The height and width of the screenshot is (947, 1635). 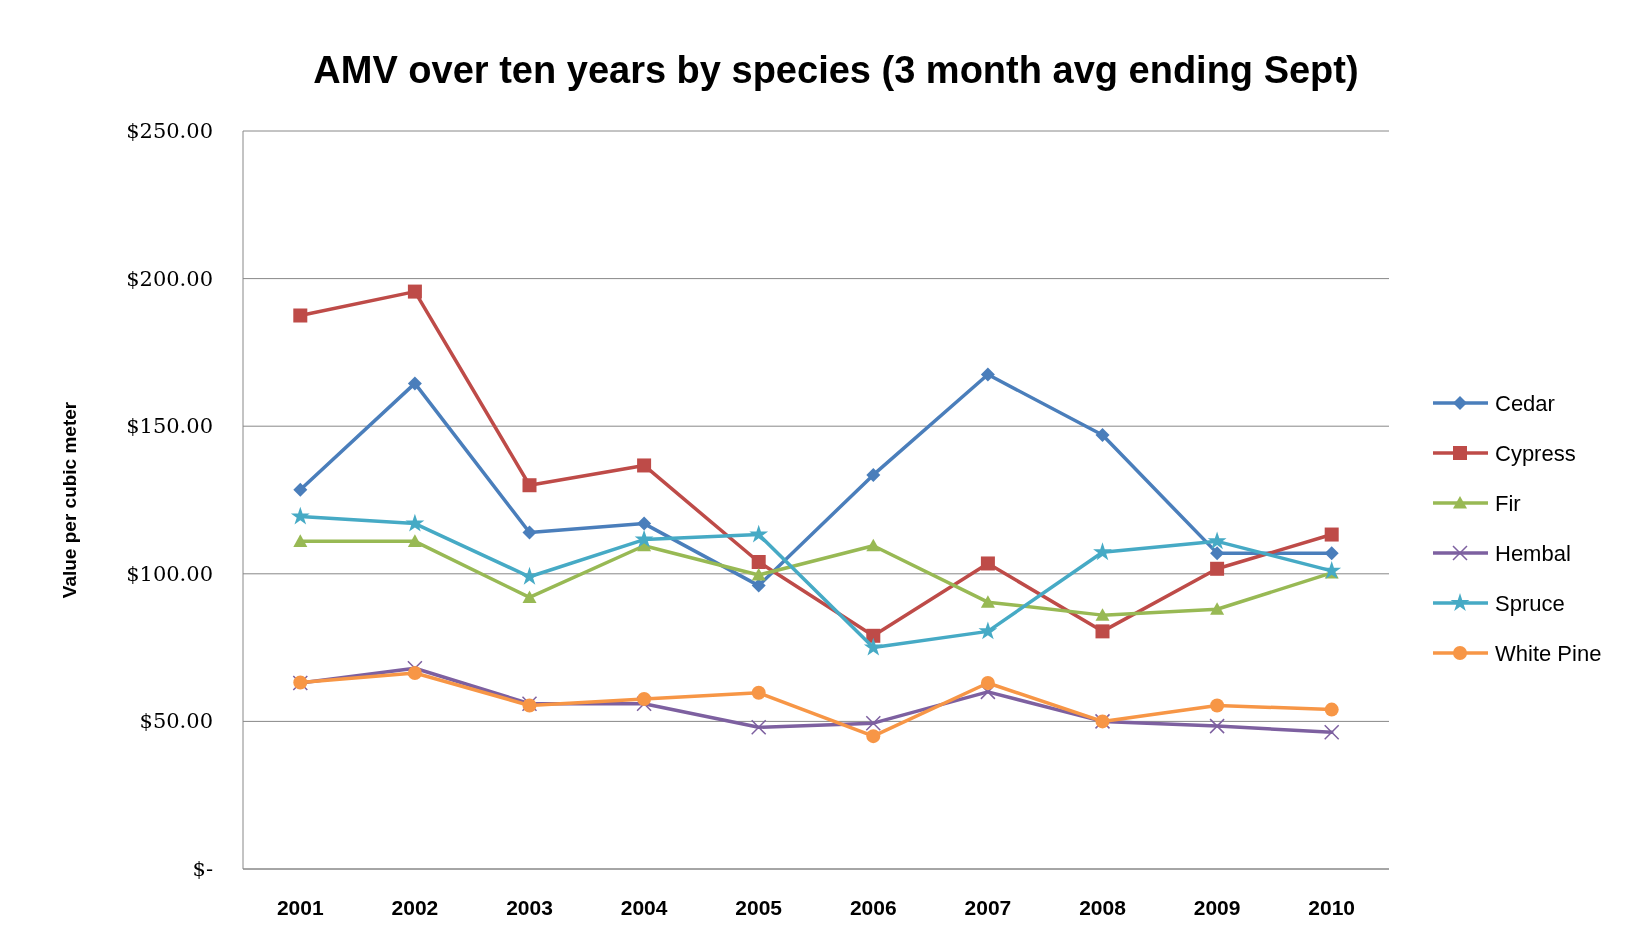 What do you see at coordinates (873, 907) in the screenshot?
I see `x-tick-label: 2006` at bounding box center [873, 907].